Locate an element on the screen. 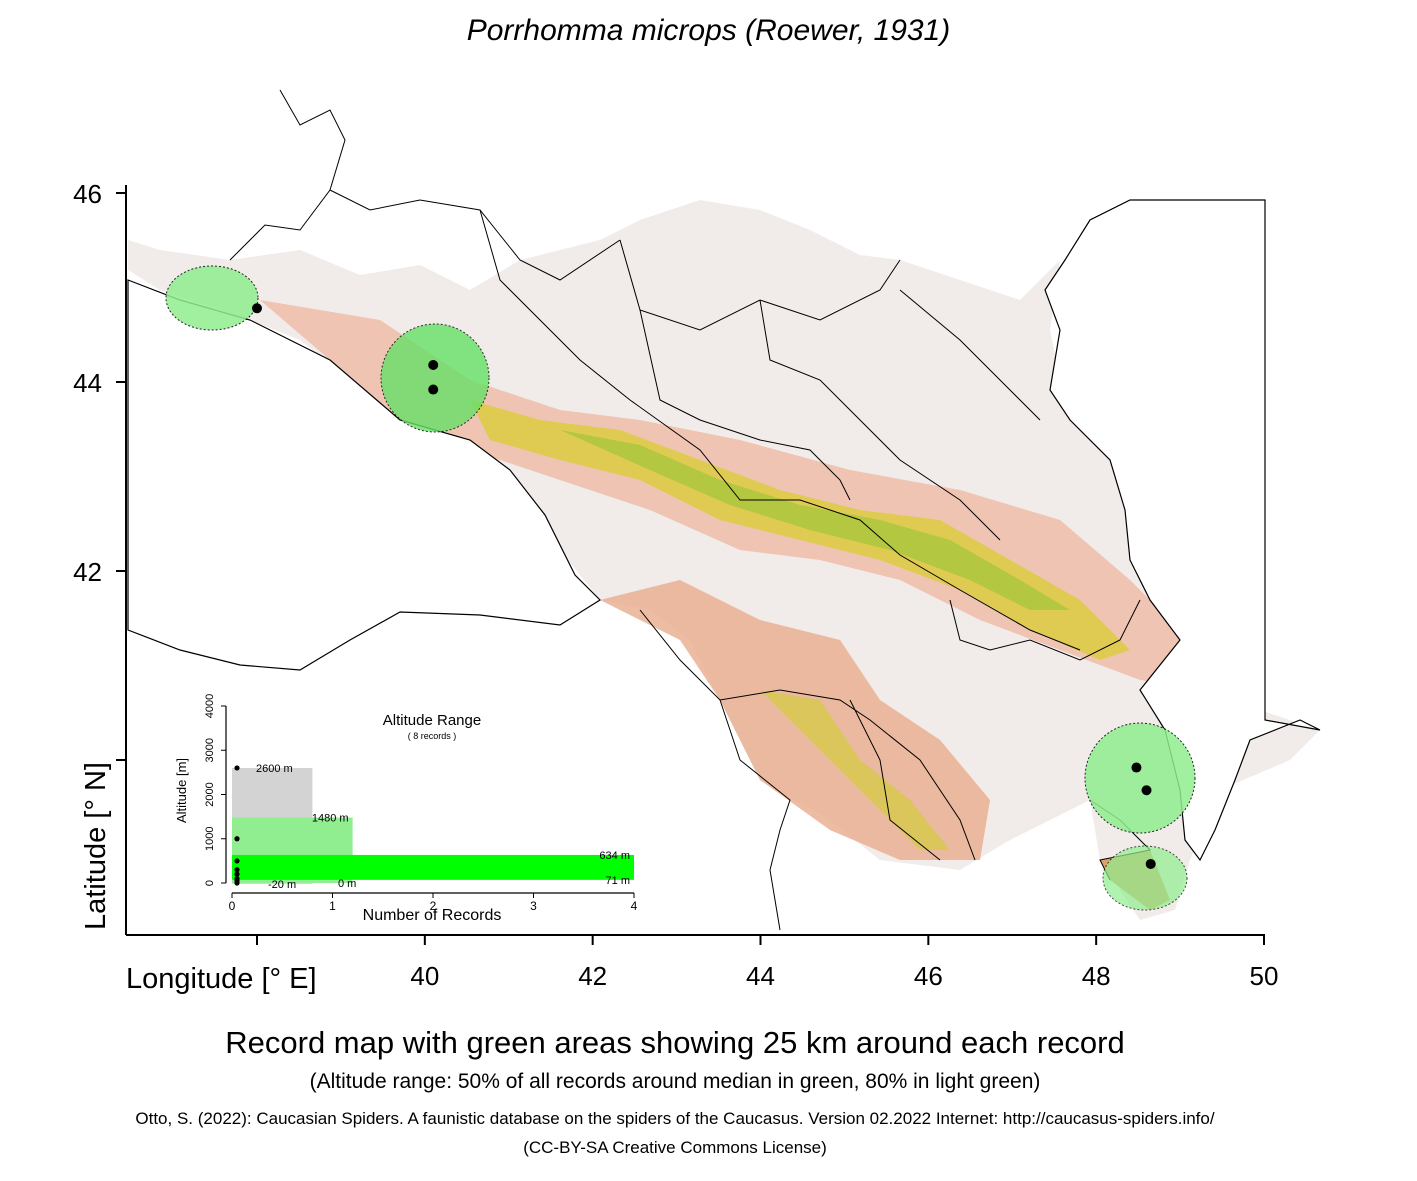 This screenshot has width=1417, height=1181. altitude-bar is located at coordinates (433, 867).